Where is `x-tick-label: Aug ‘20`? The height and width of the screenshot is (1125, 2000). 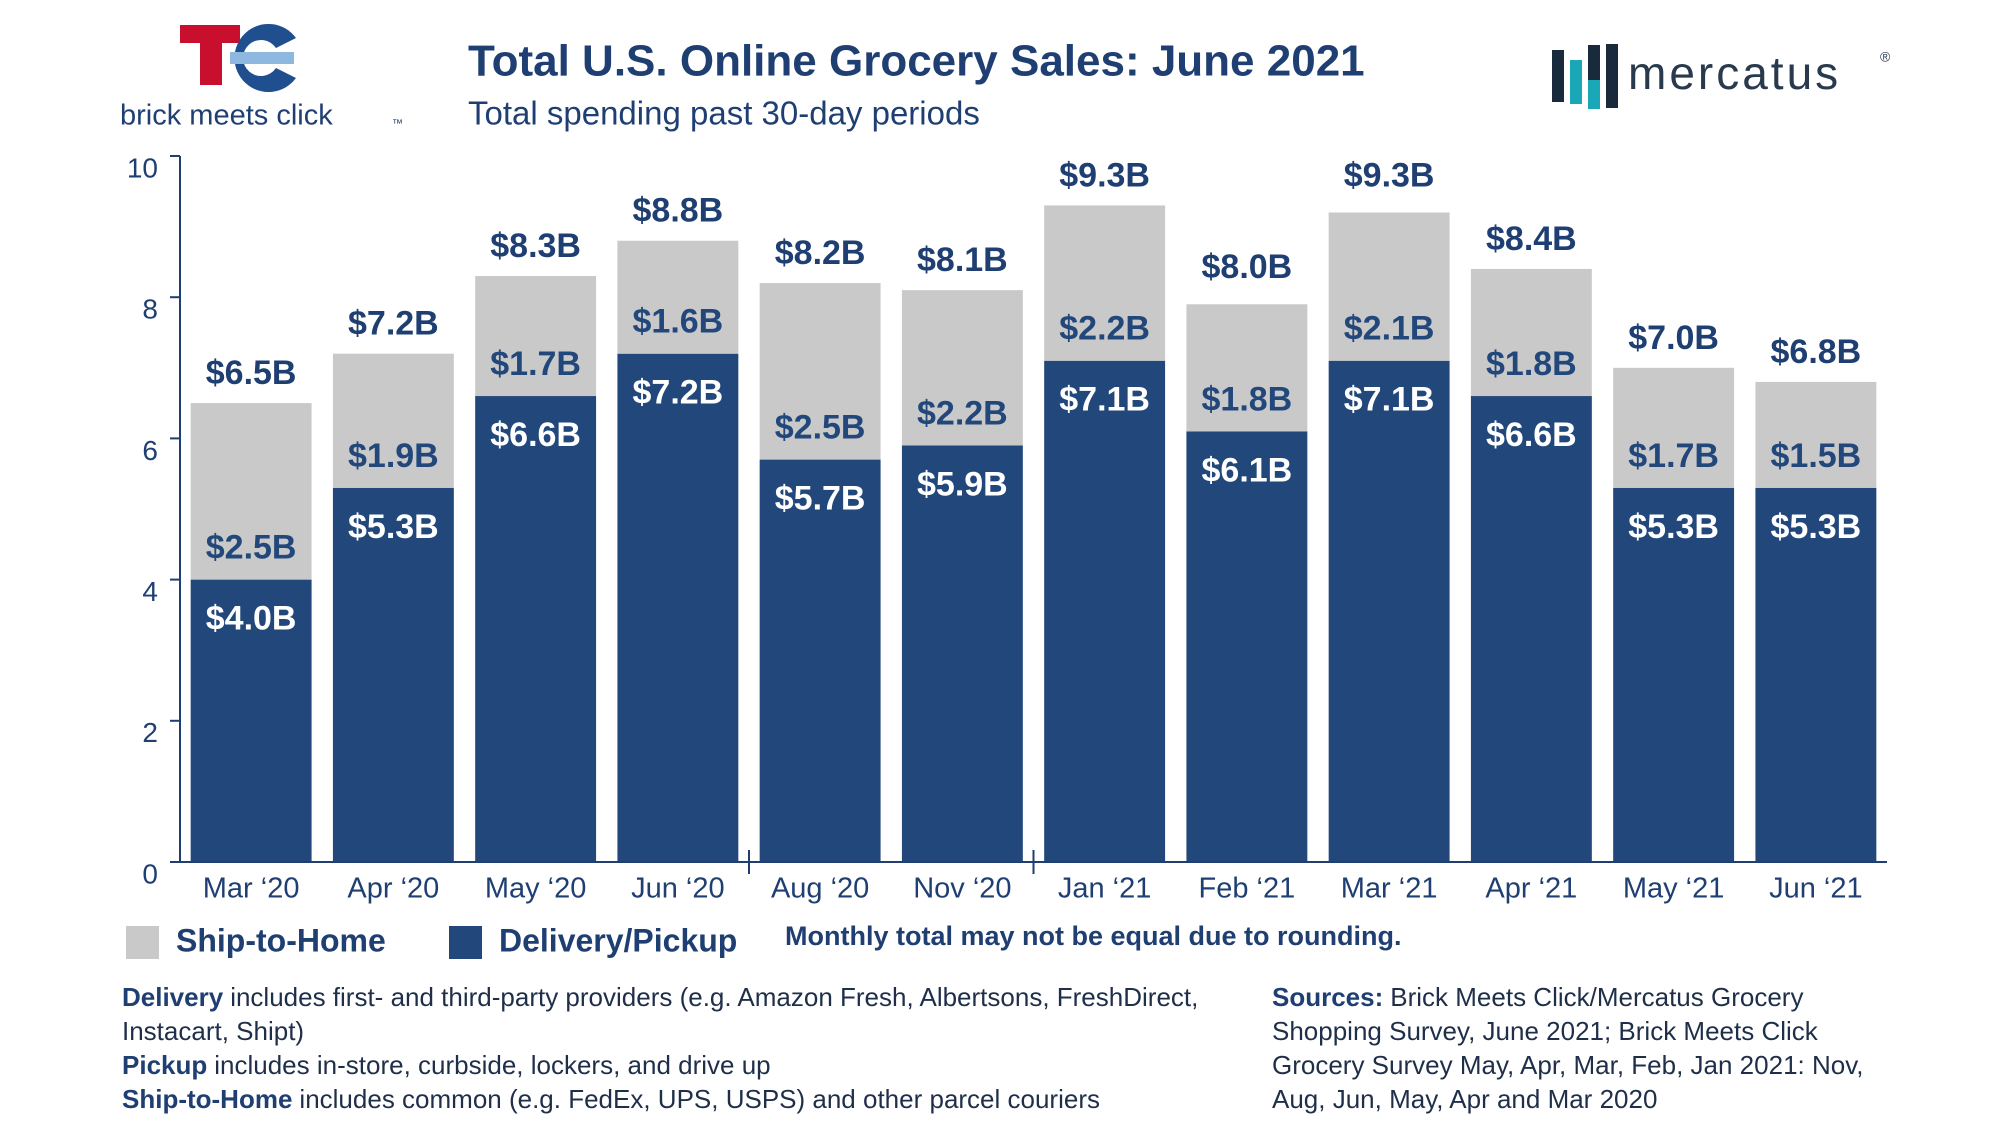
x-tick-label: Aug ‘20 is located at coordinates (820, 889).